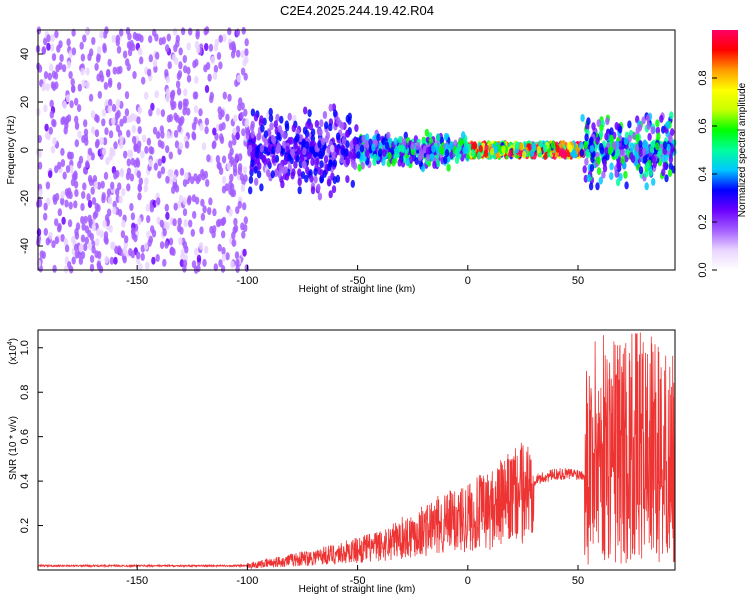 Image resolution: width=750 pixels, height=600 pixels. Describe the element at coordinates (468, 281) in the screenshot. I see `x-tick-label: 0` at that location.